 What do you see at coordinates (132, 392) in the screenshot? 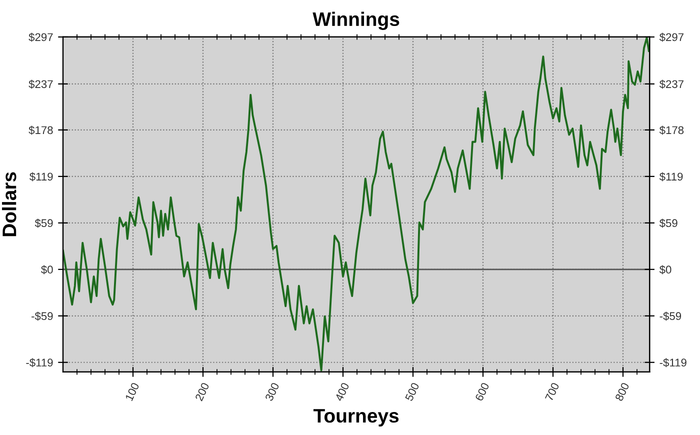
I see `x-tick-label: 100` at bounding box center [132, 392].